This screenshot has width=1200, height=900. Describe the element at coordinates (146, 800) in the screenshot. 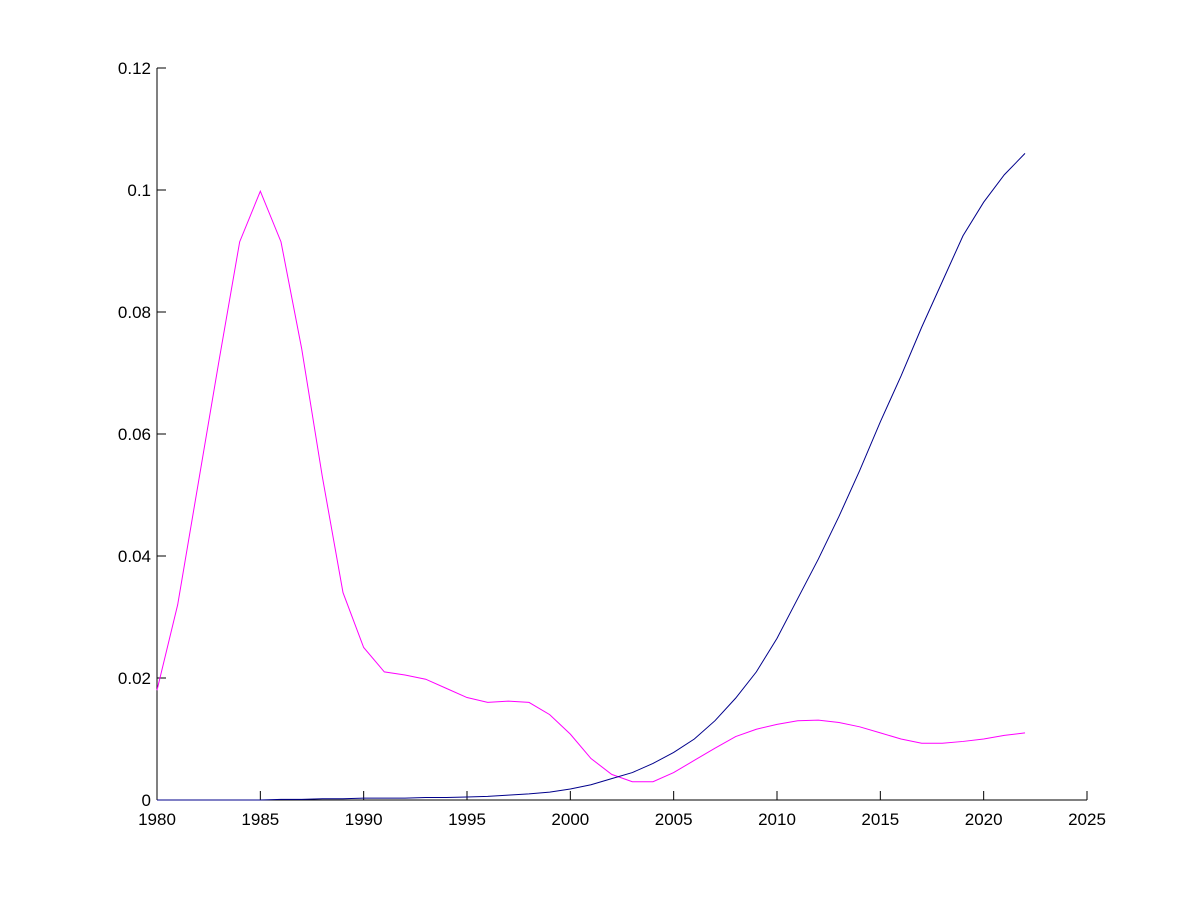

I see `y-tick-label: 0` at that location.